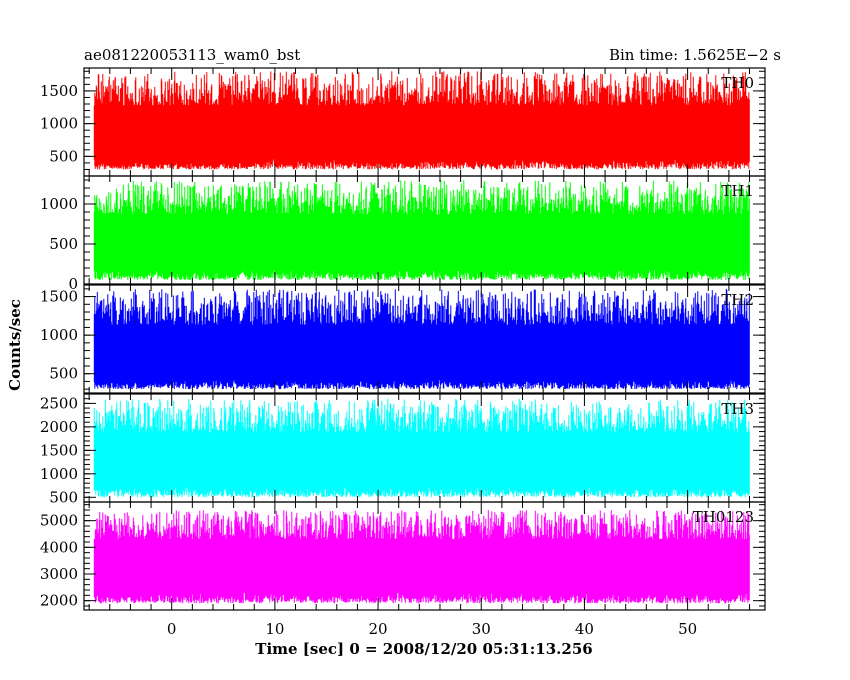 The width and height of the screenshot is (850, 680). I want to click on panel-th2-frame, so click(424, 339).